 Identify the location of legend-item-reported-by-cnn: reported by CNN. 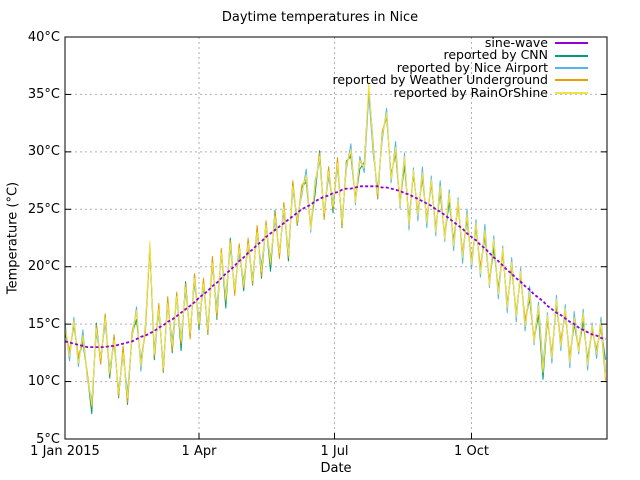
(460, 55).